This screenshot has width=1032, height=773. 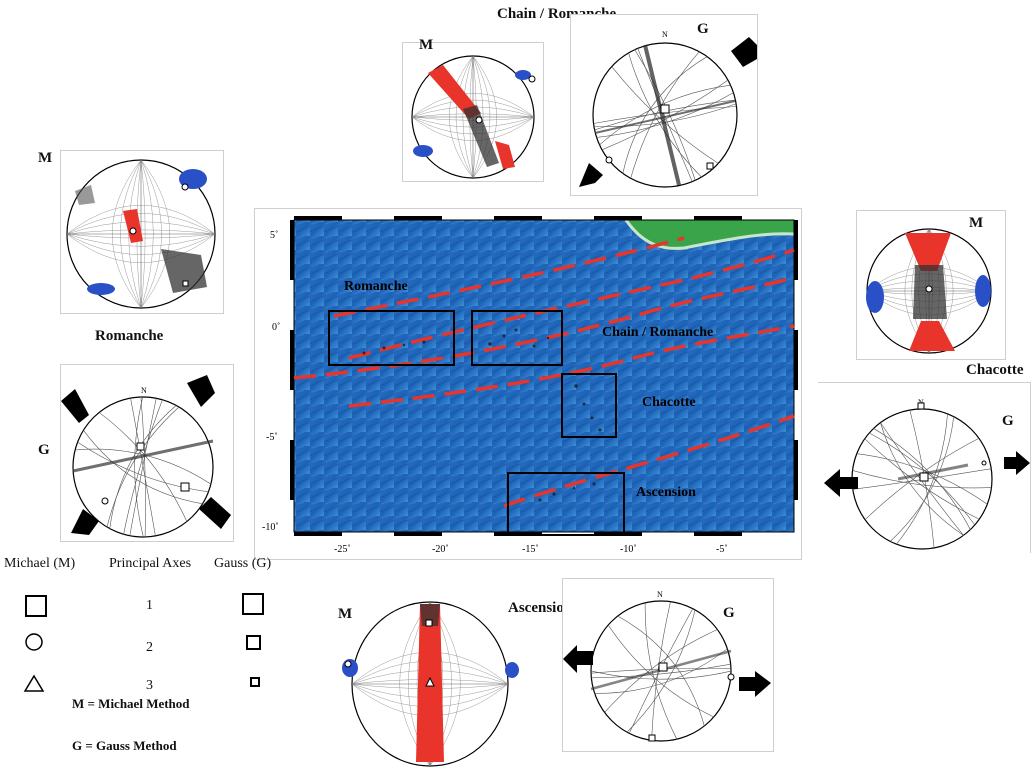 I want to click on michael-stereonet-romanche, so click(x=141, y=234).